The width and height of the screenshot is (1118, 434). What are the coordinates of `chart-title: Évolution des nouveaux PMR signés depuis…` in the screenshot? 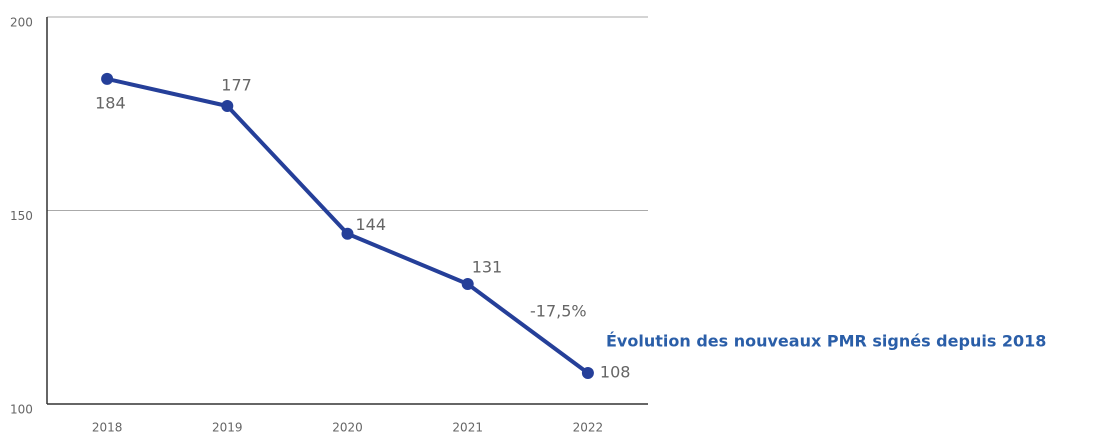 It's located at (826, 341).